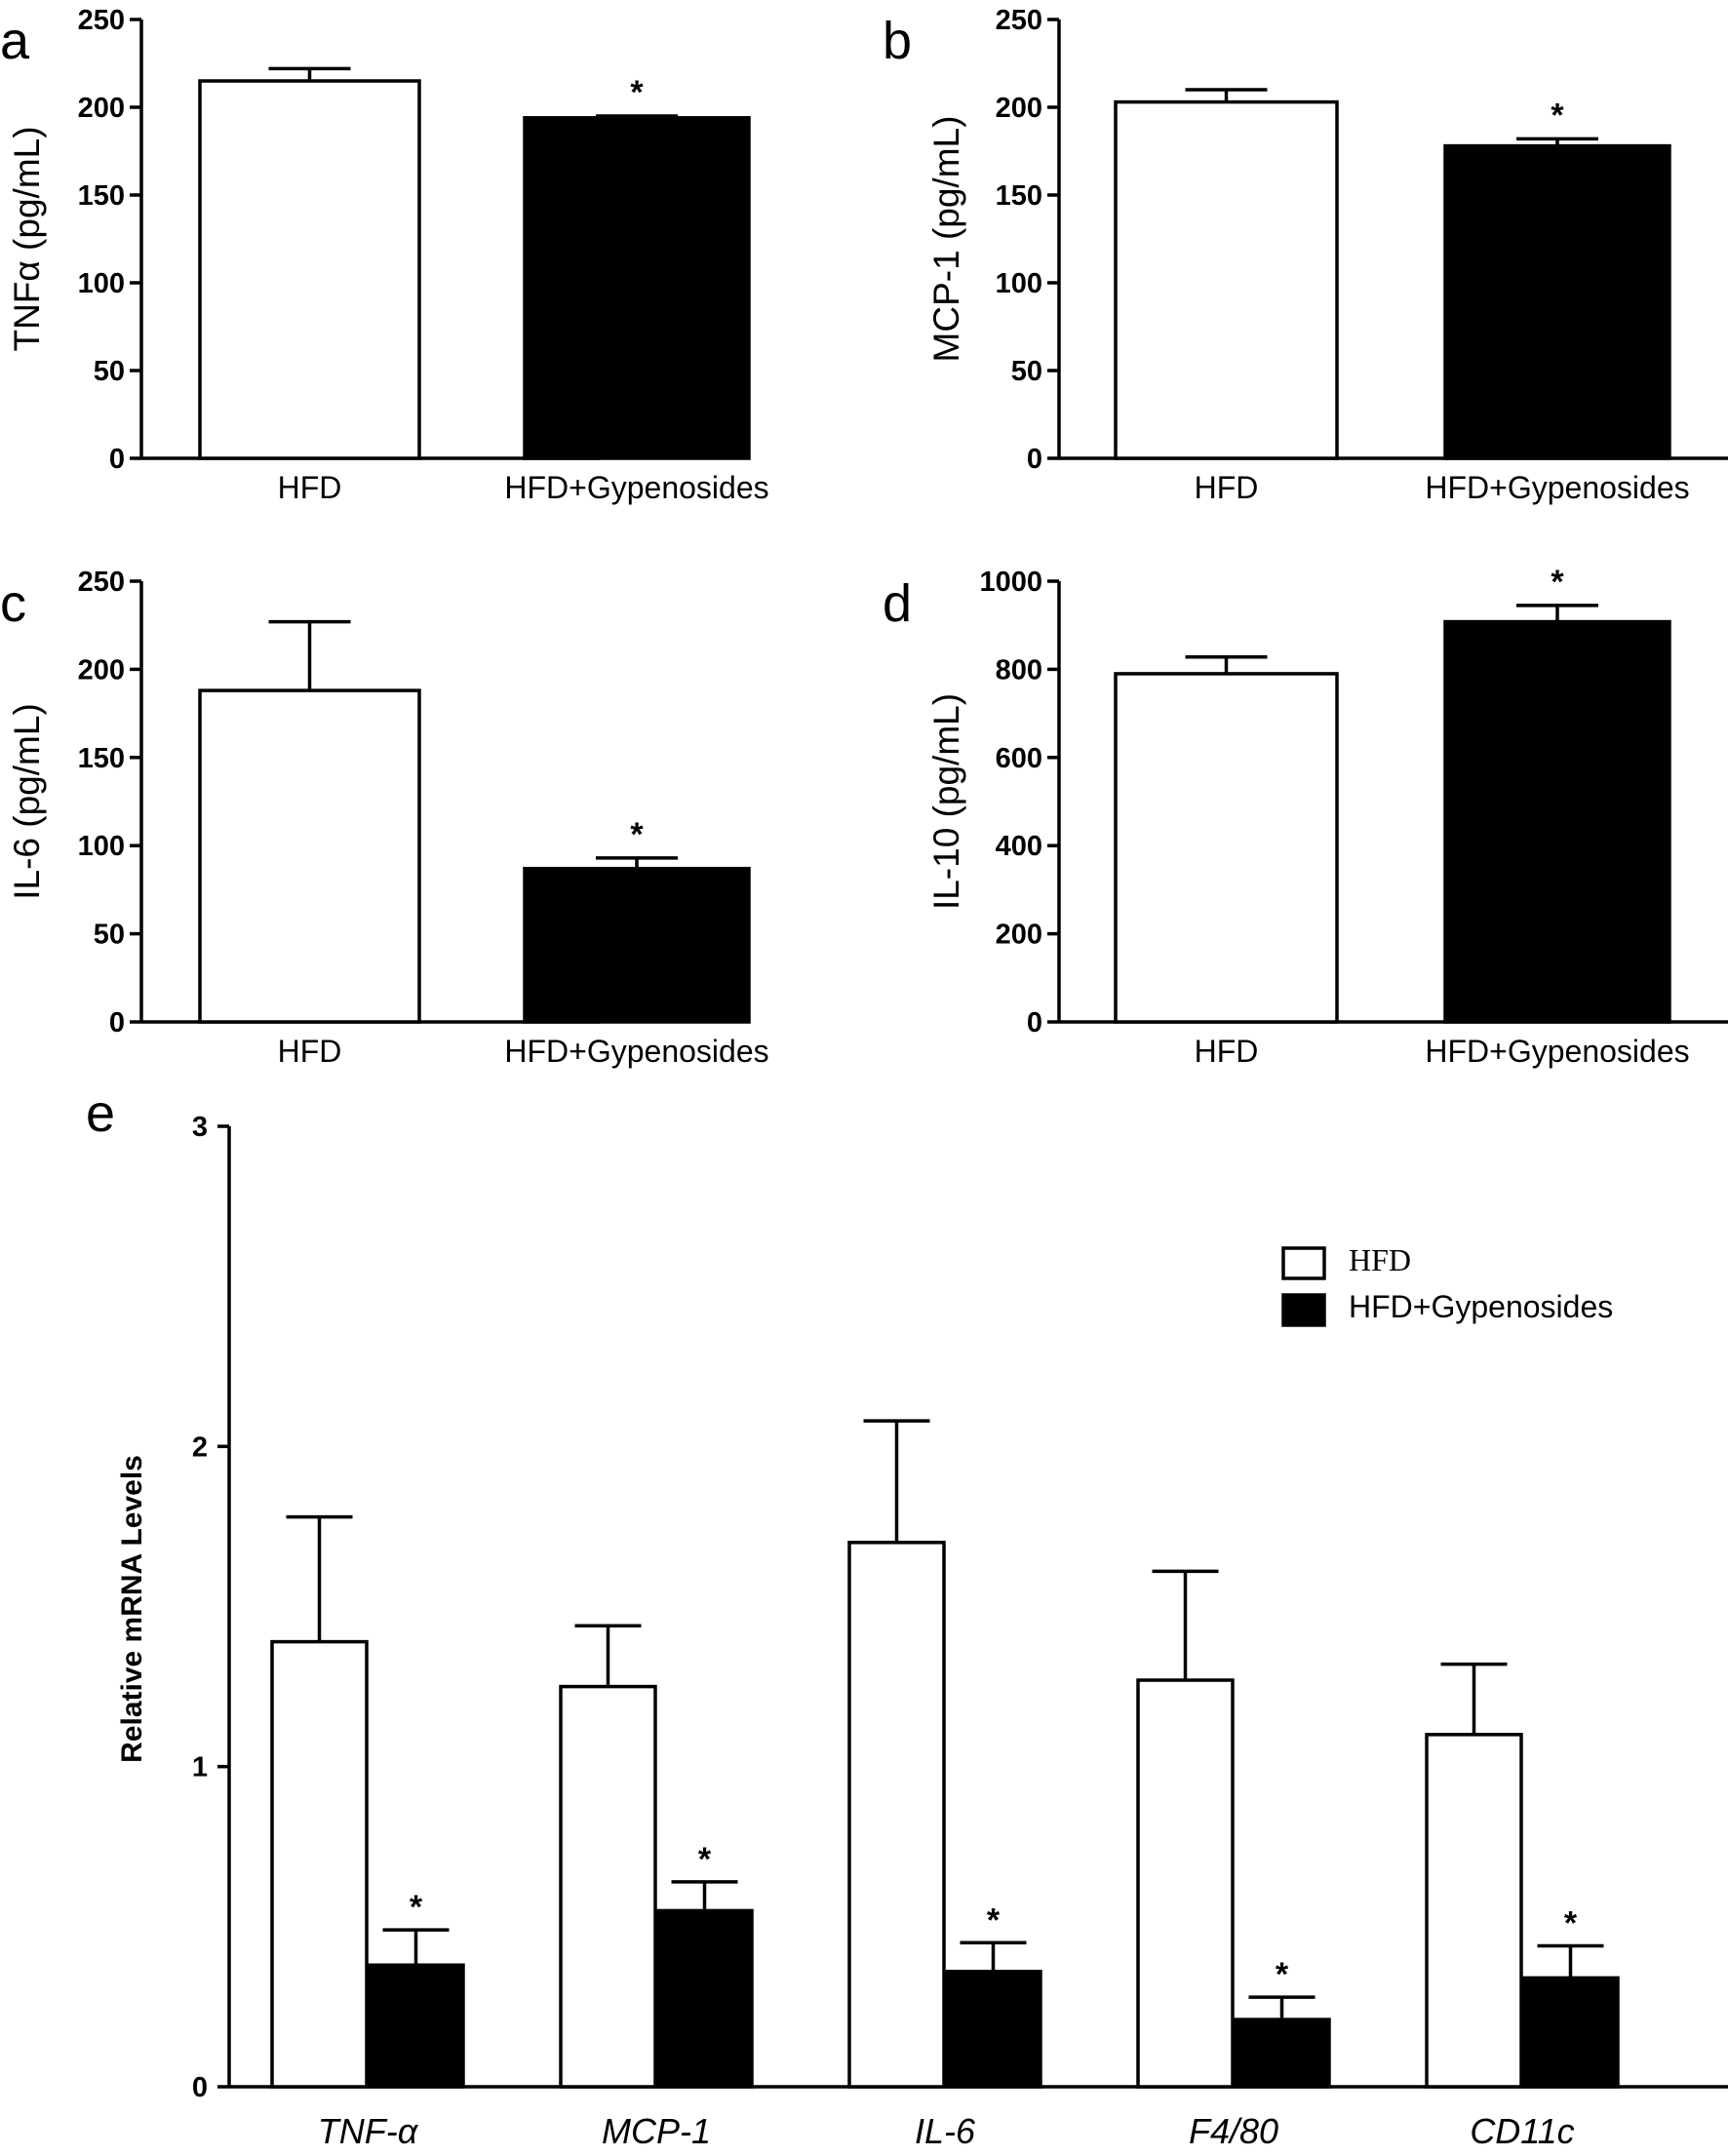  Describe the element at coordinates (1019, 108) in the screenshot. I see `y-tick-label-b: 200` at that location.